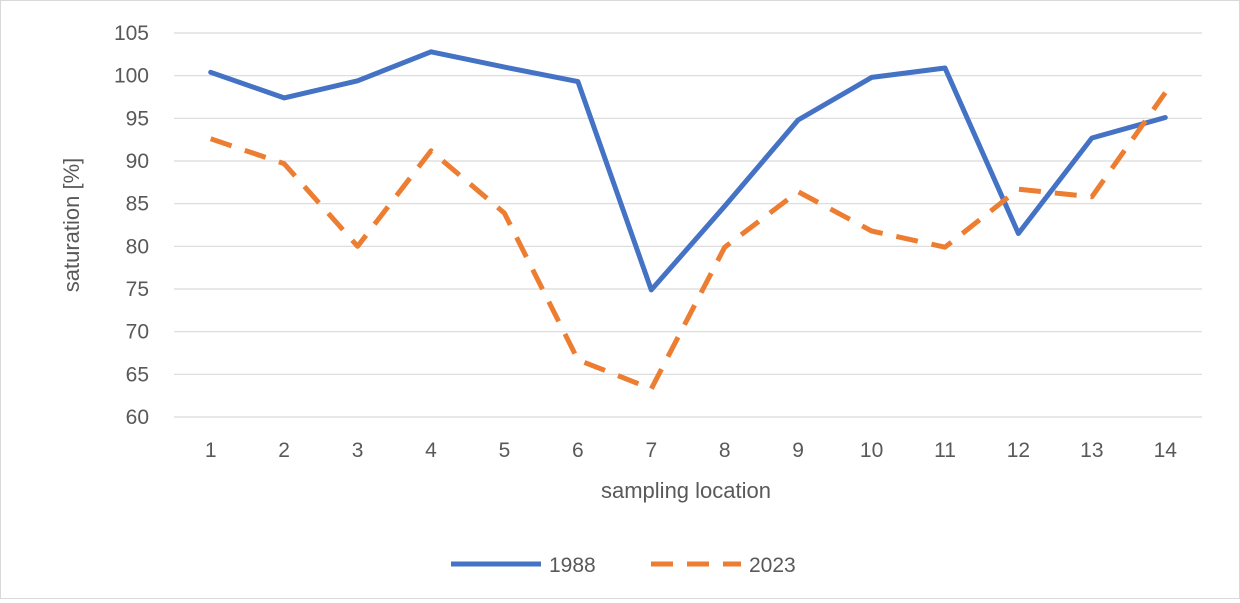  I want to click on x-tick-label: 13, so click(1091, 450).